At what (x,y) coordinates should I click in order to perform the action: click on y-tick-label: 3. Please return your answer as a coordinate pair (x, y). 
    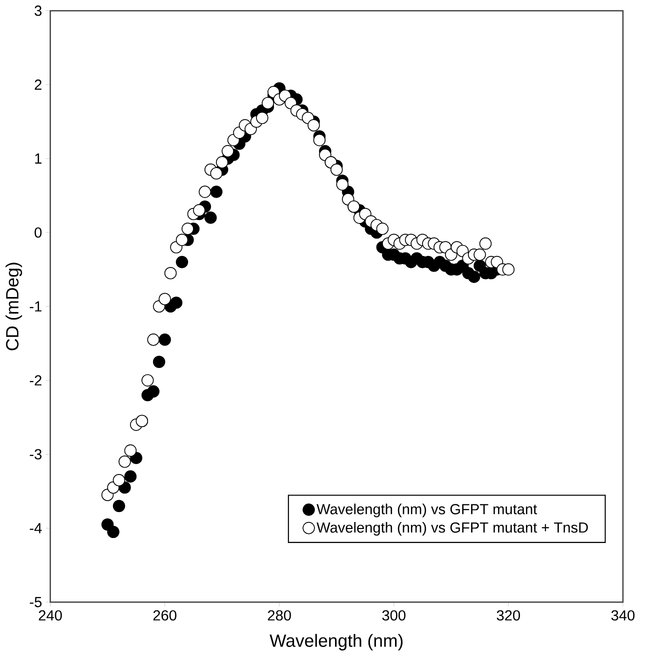
    Looking at the image, I should click on (38, 11).